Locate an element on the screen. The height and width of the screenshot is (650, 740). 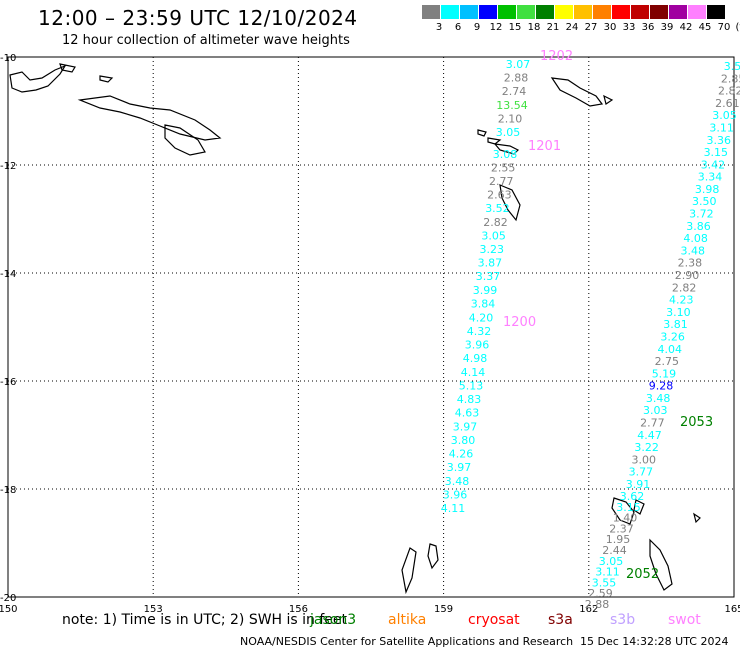
satellite-legend-jason3: jason3 is located at coordinates (333, 620).